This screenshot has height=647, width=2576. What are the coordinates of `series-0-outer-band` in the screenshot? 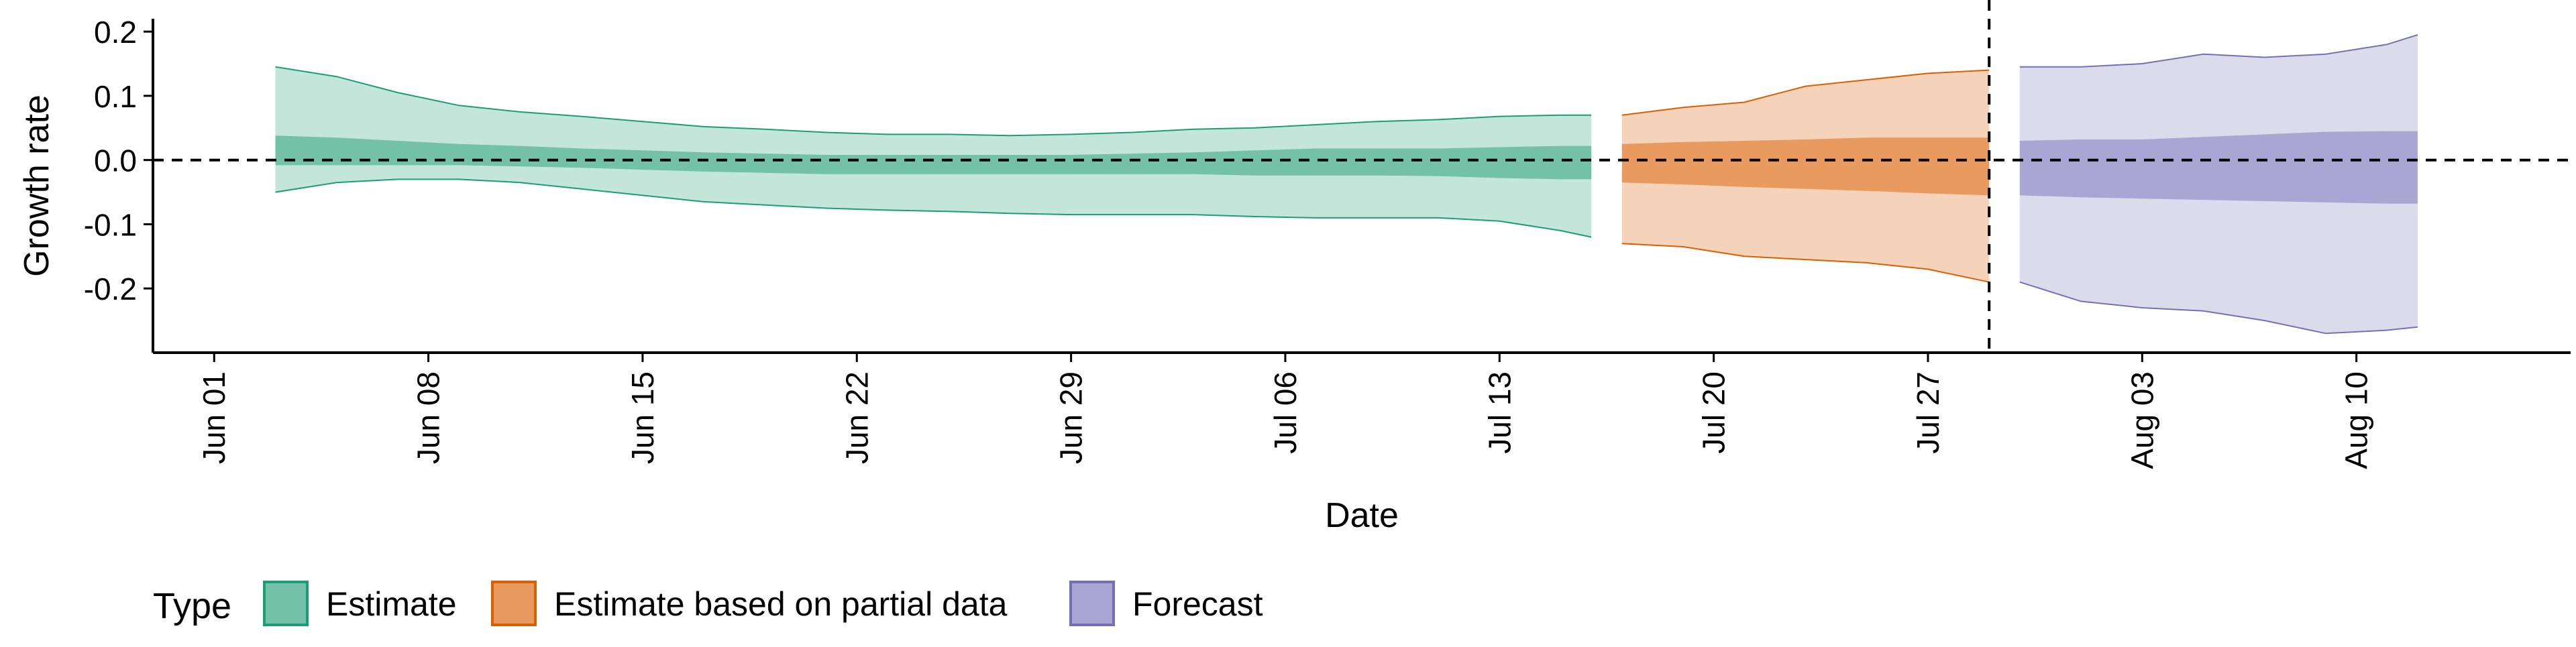 It's located at (933, 151).